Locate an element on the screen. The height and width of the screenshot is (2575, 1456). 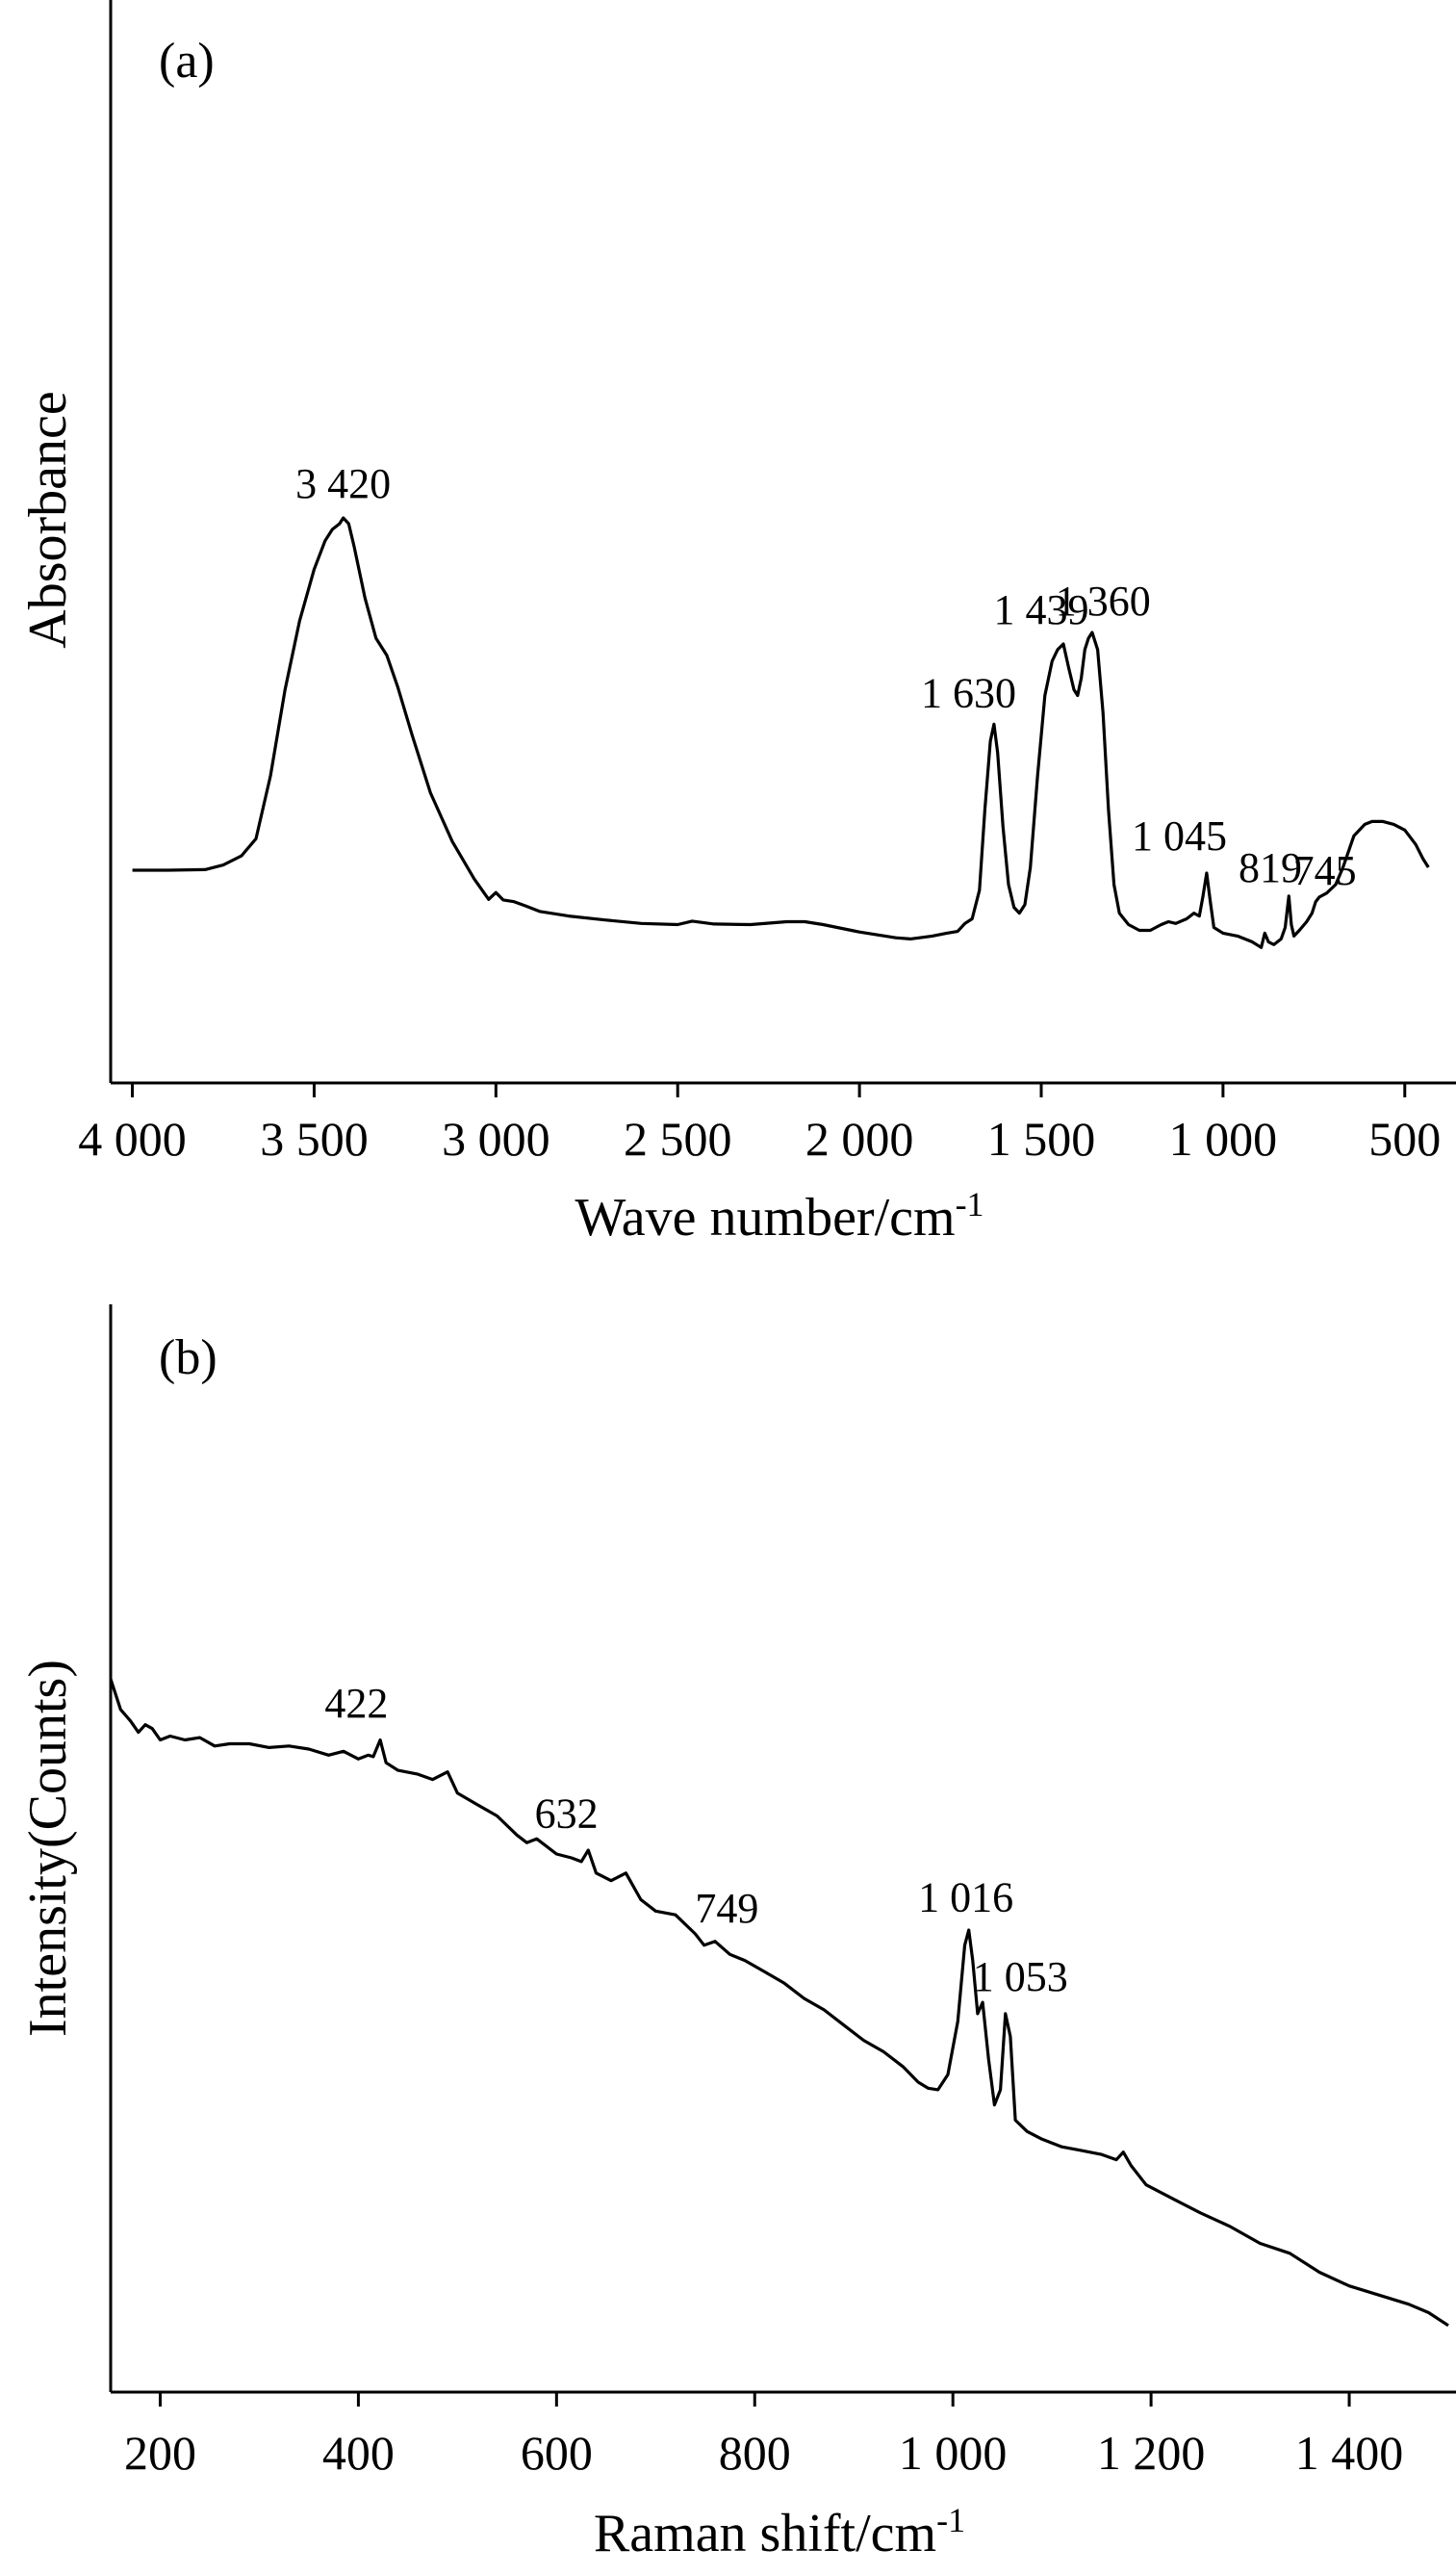
panel-a-peak-label: 1 360 is located at coordinates (1103, 601).